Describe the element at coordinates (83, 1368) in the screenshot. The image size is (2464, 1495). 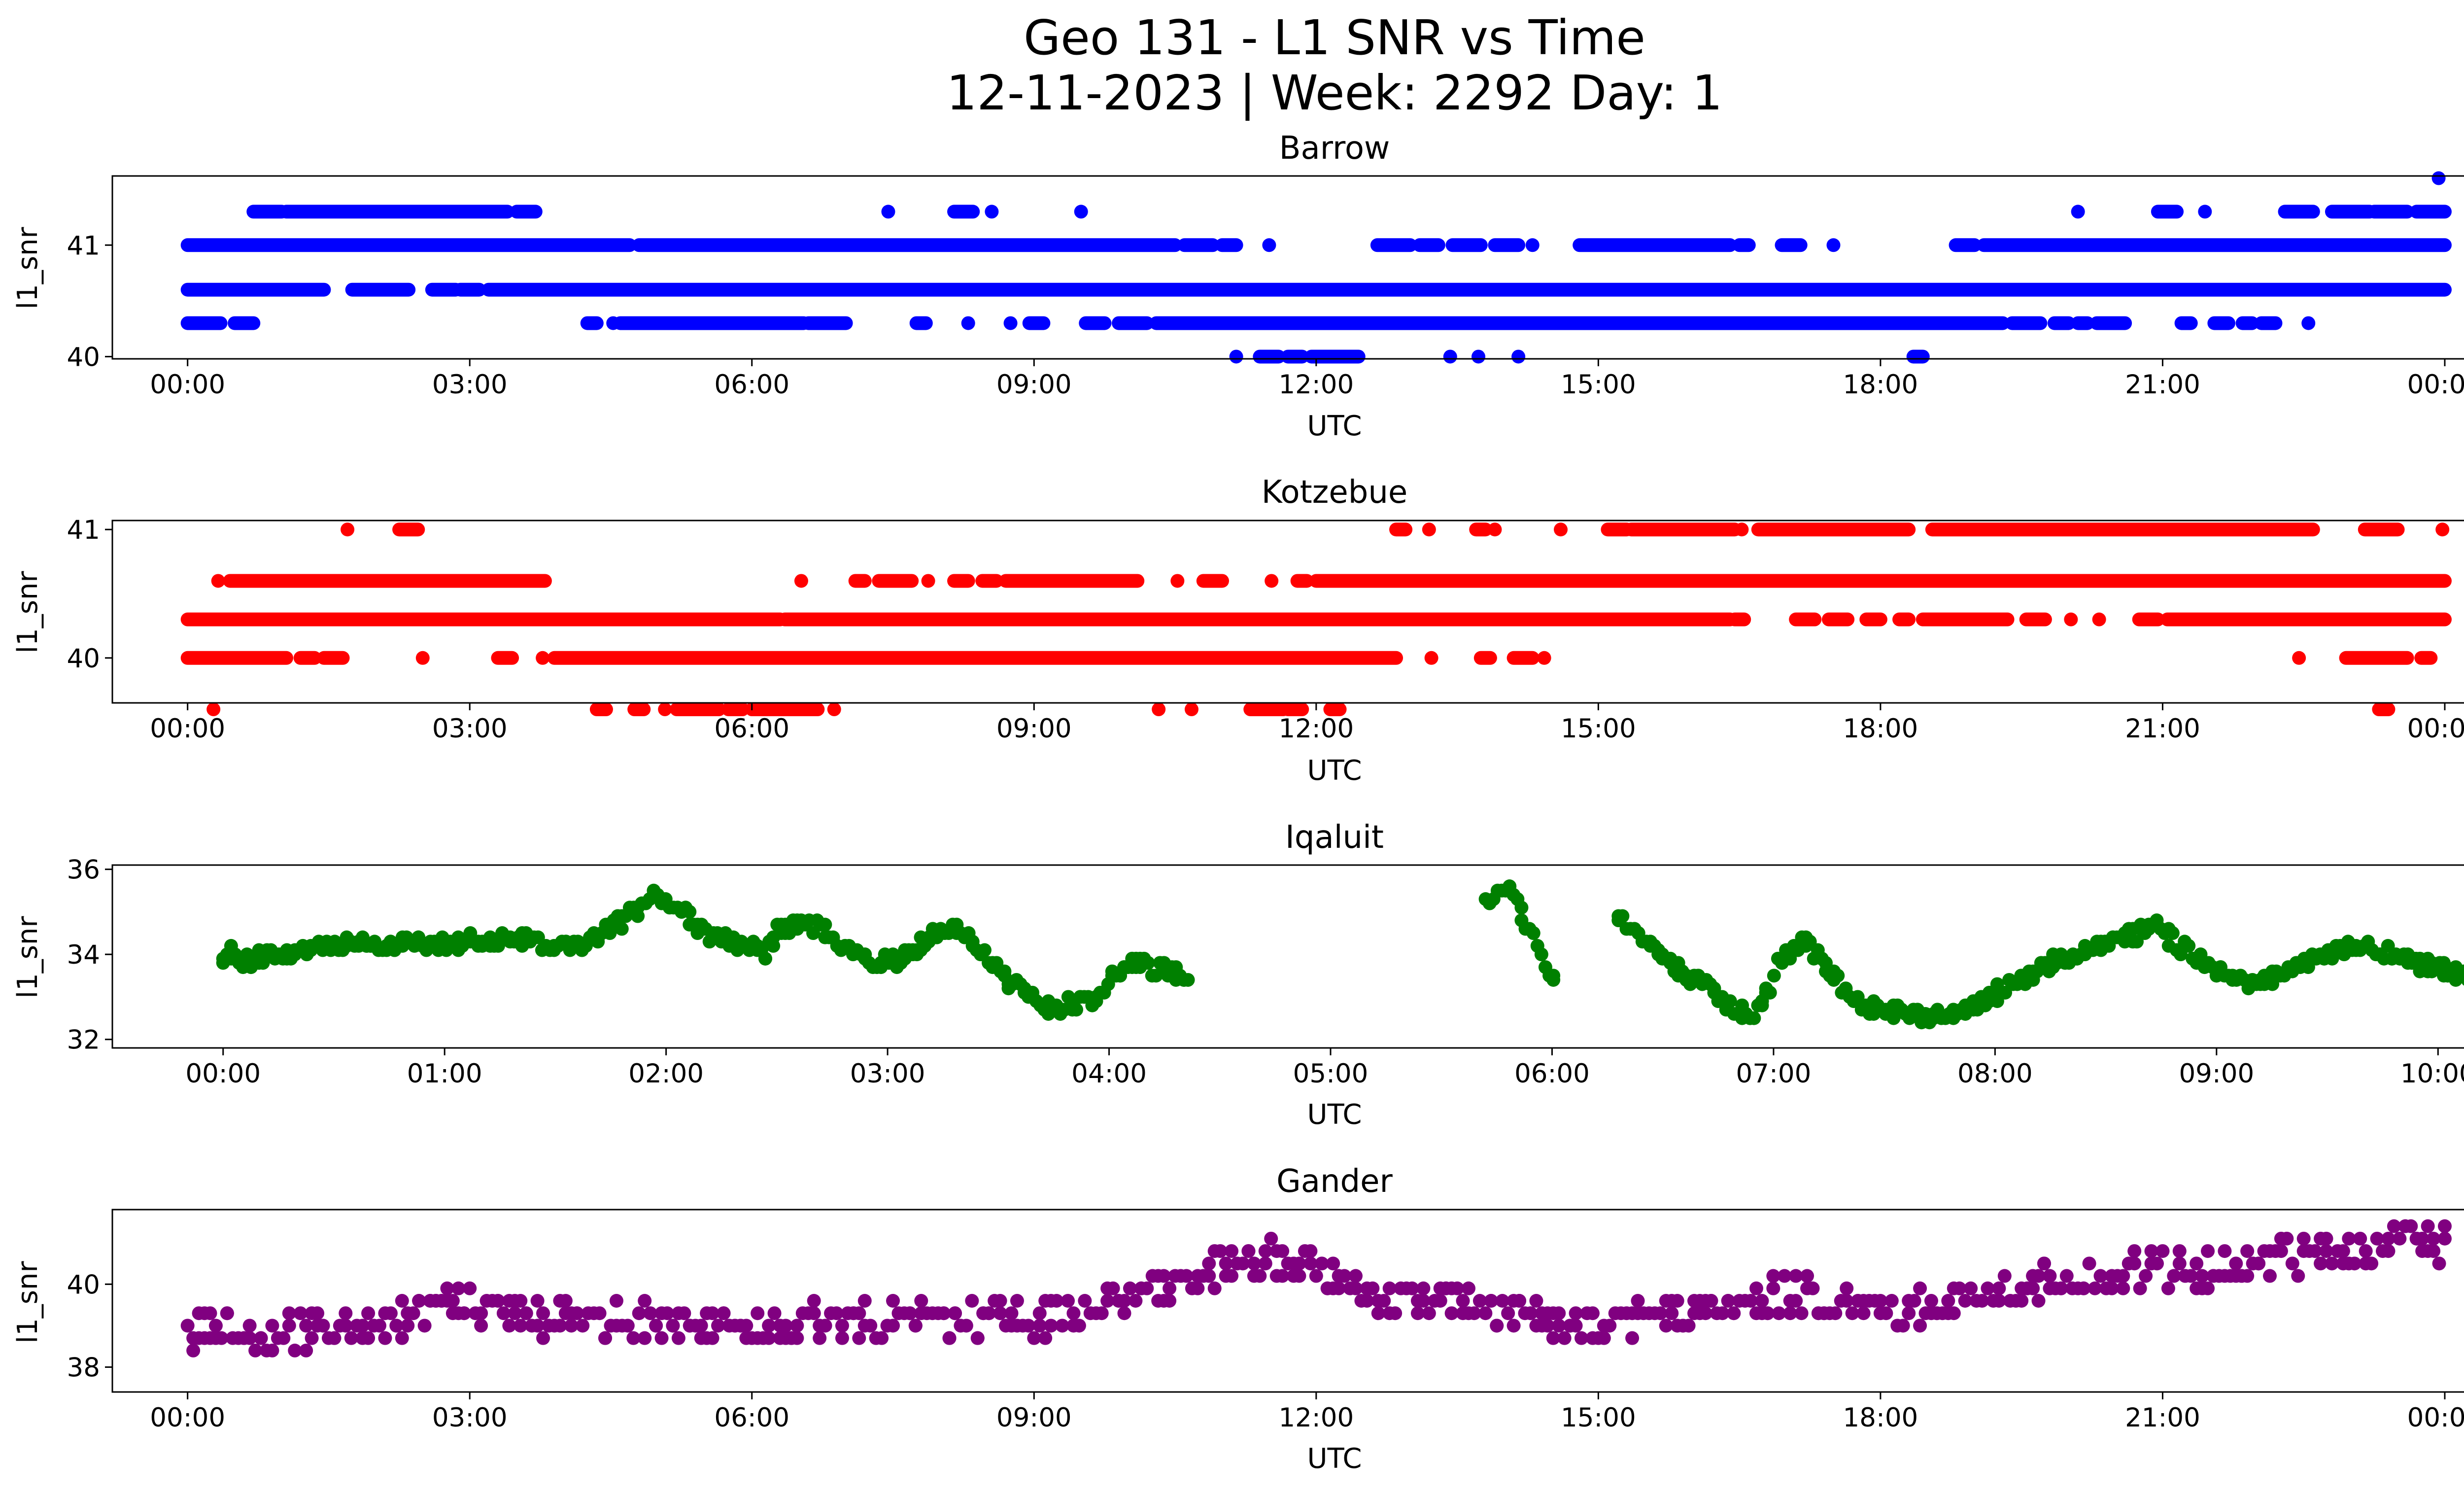
I see `y-tick-label: 38` at that location.